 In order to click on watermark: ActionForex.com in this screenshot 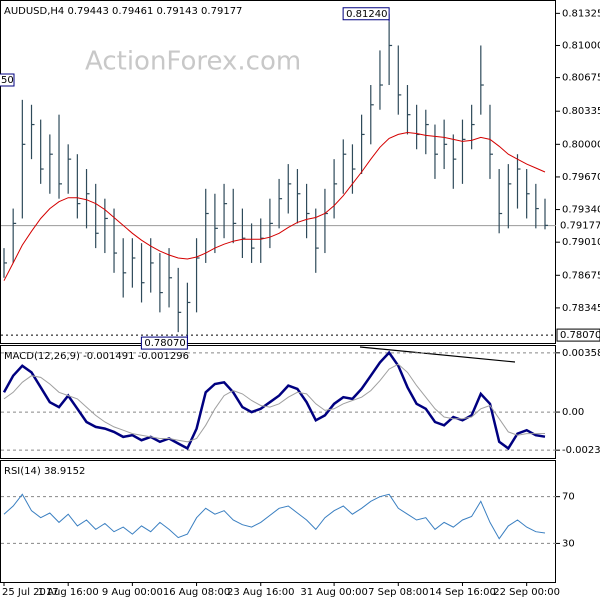, I will do `click(193, 62)`.